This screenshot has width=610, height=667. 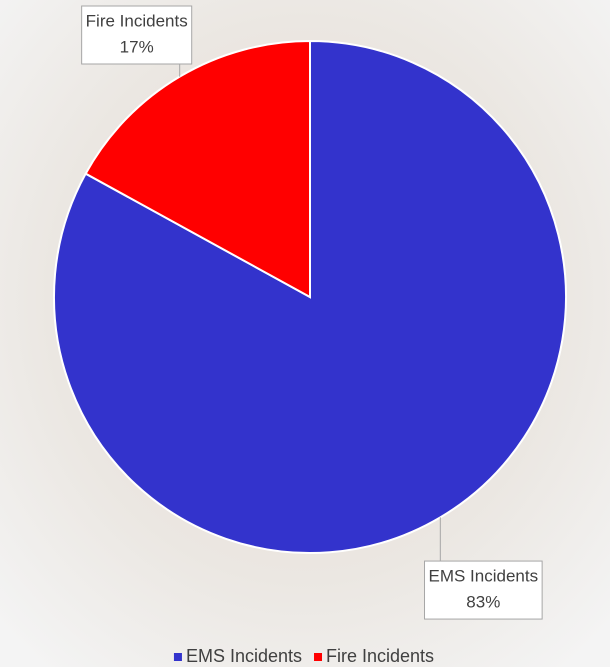 I want to click on data-label-value: 17%, so click(x=137, y=46).